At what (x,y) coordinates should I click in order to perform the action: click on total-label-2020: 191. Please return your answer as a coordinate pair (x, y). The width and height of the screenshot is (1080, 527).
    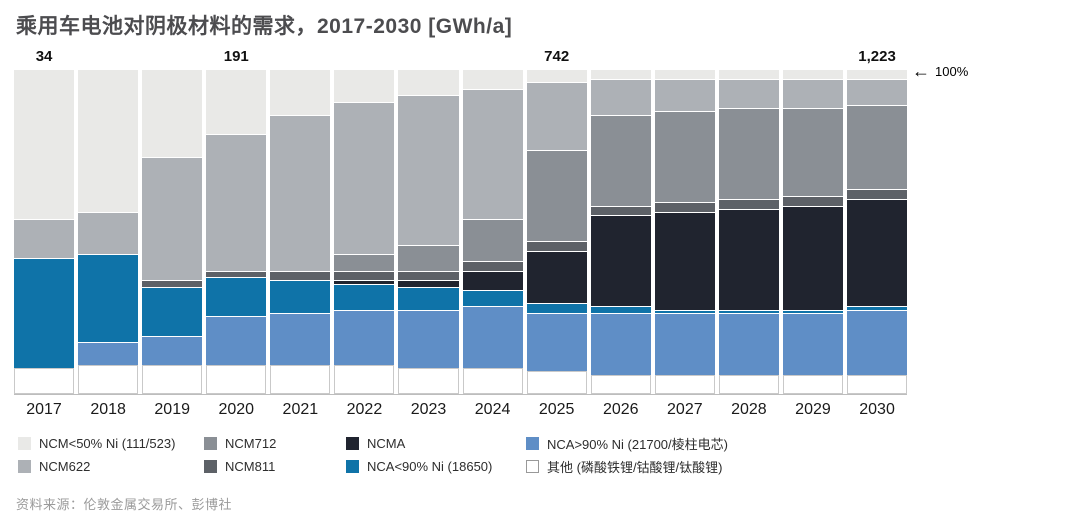
    Looking at the image, I should click on (236, 56).